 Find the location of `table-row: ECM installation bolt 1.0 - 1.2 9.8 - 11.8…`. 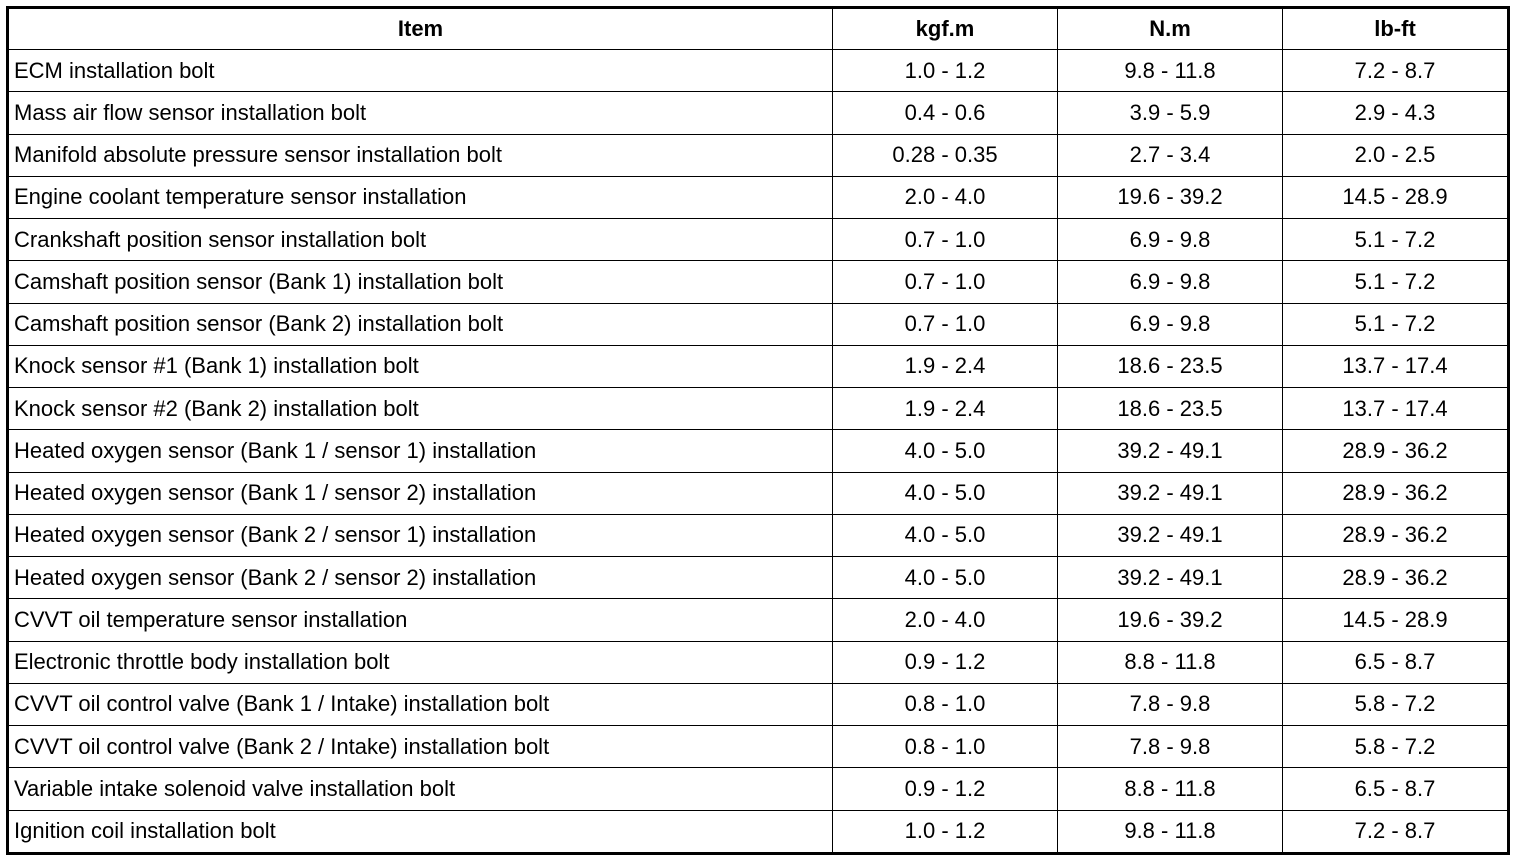

table-row: ECM installation bolt 1.0 - 1.2 9.8 - 11.8… is located at coordinates (758, 70).